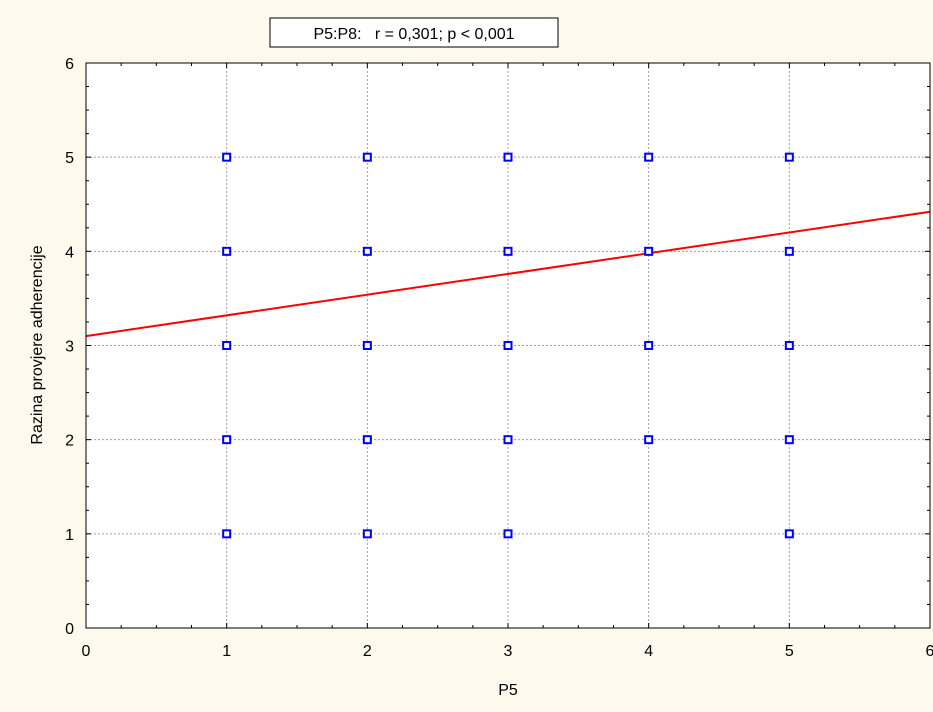 Image resolution: width=933 pixels, height=712 pixels. Describe the element at coordinates (69, 64) in the screenshot. I see `y-tick-label: 6` at that location.